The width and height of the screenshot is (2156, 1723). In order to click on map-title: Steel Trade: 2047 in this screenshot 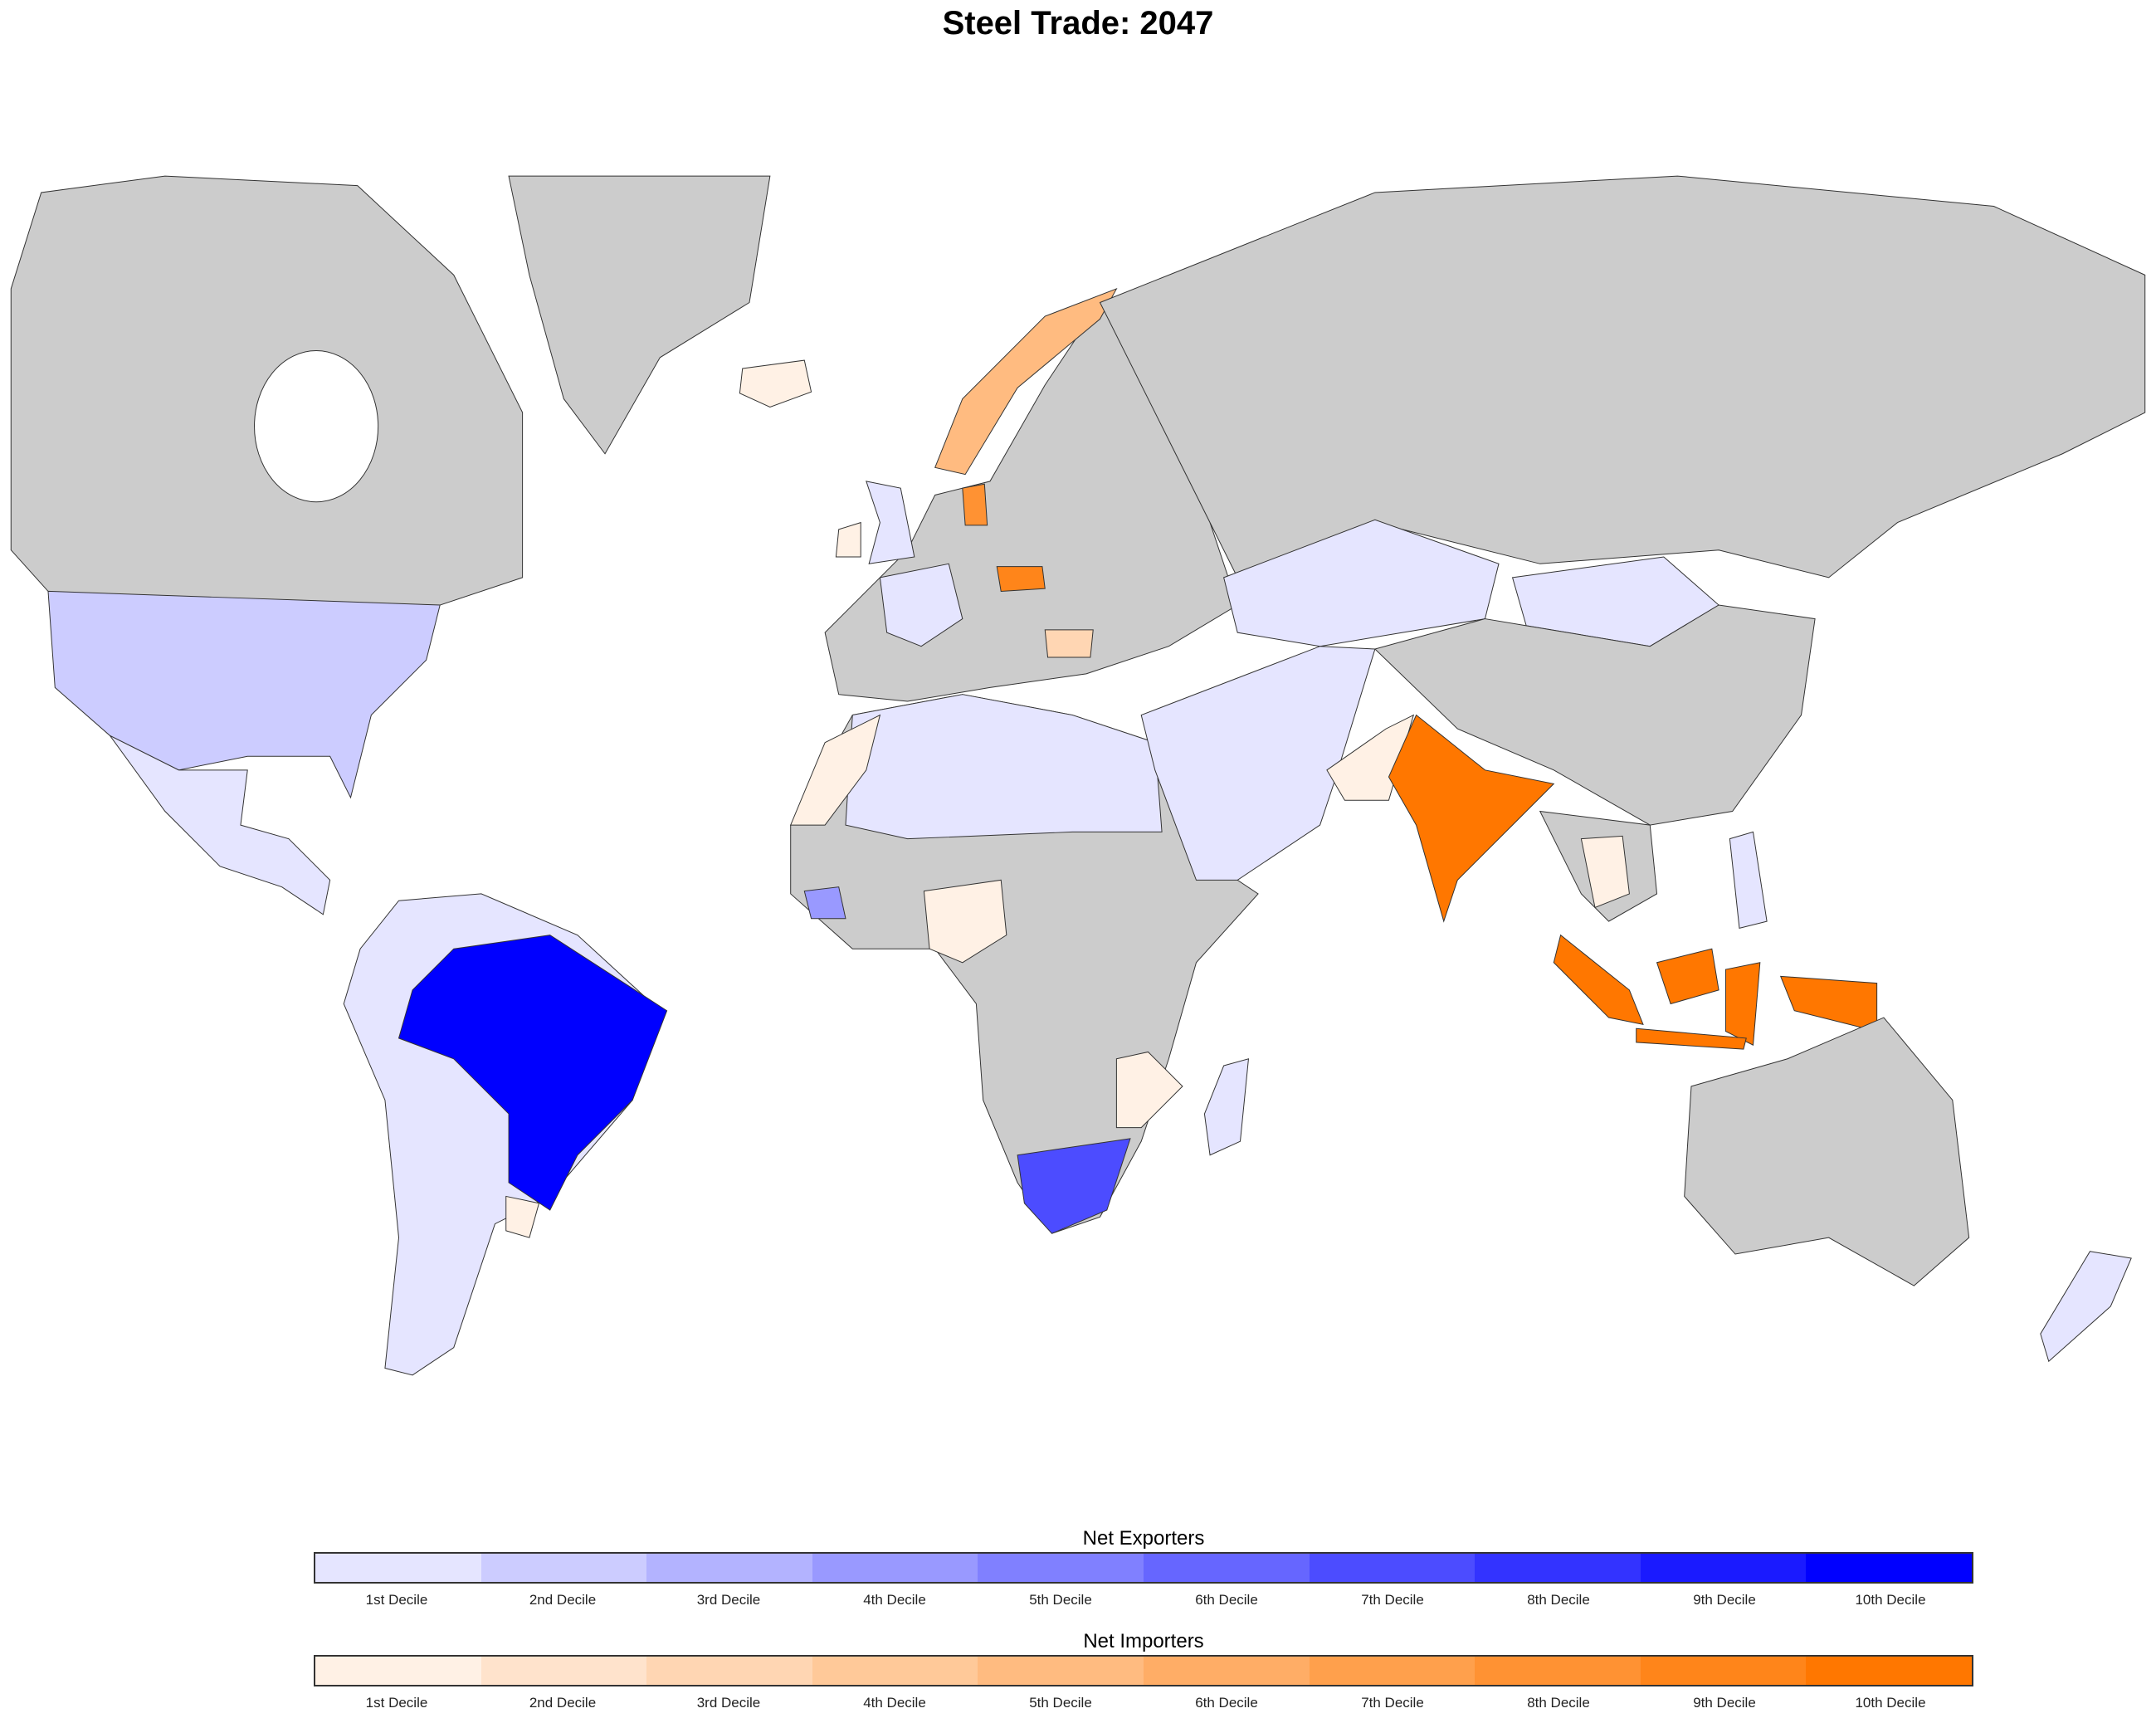, I will do `click(1078, 23)`.